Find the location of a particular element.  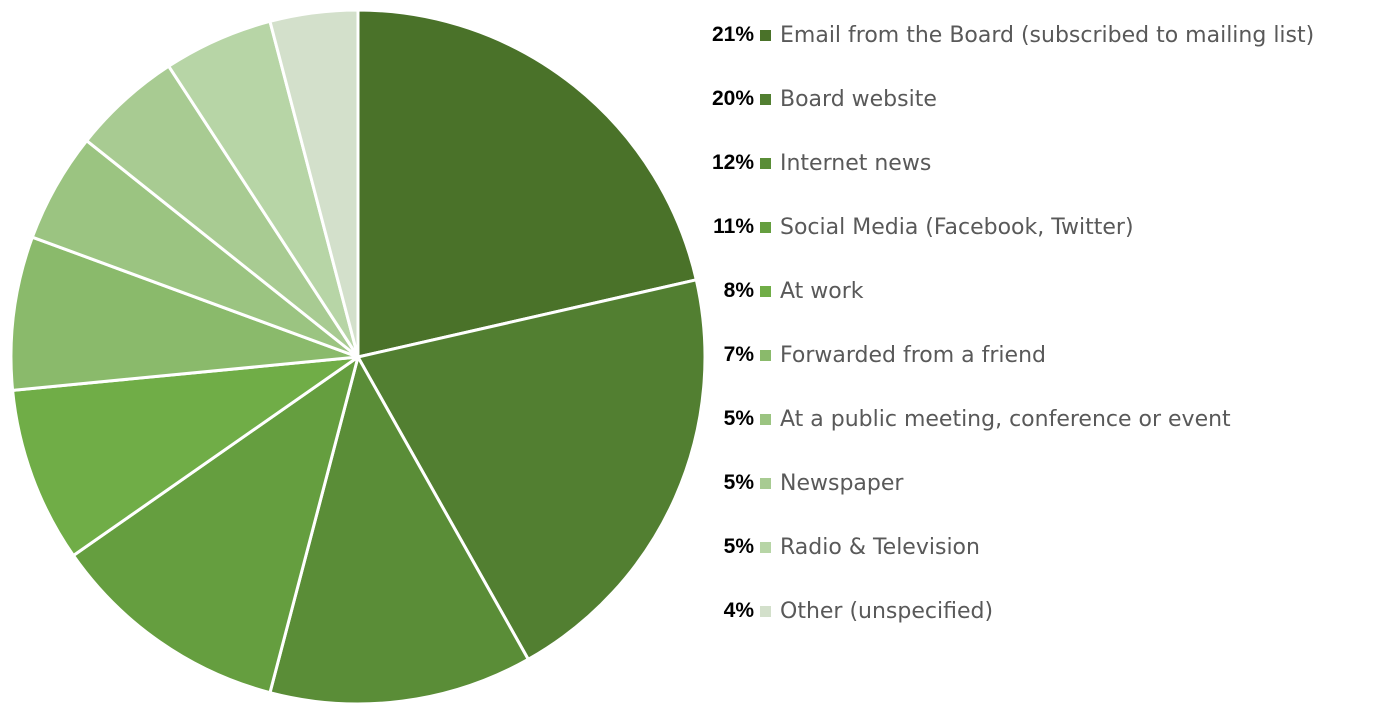

legend-label: Board website is located at coordinates (858, 99).